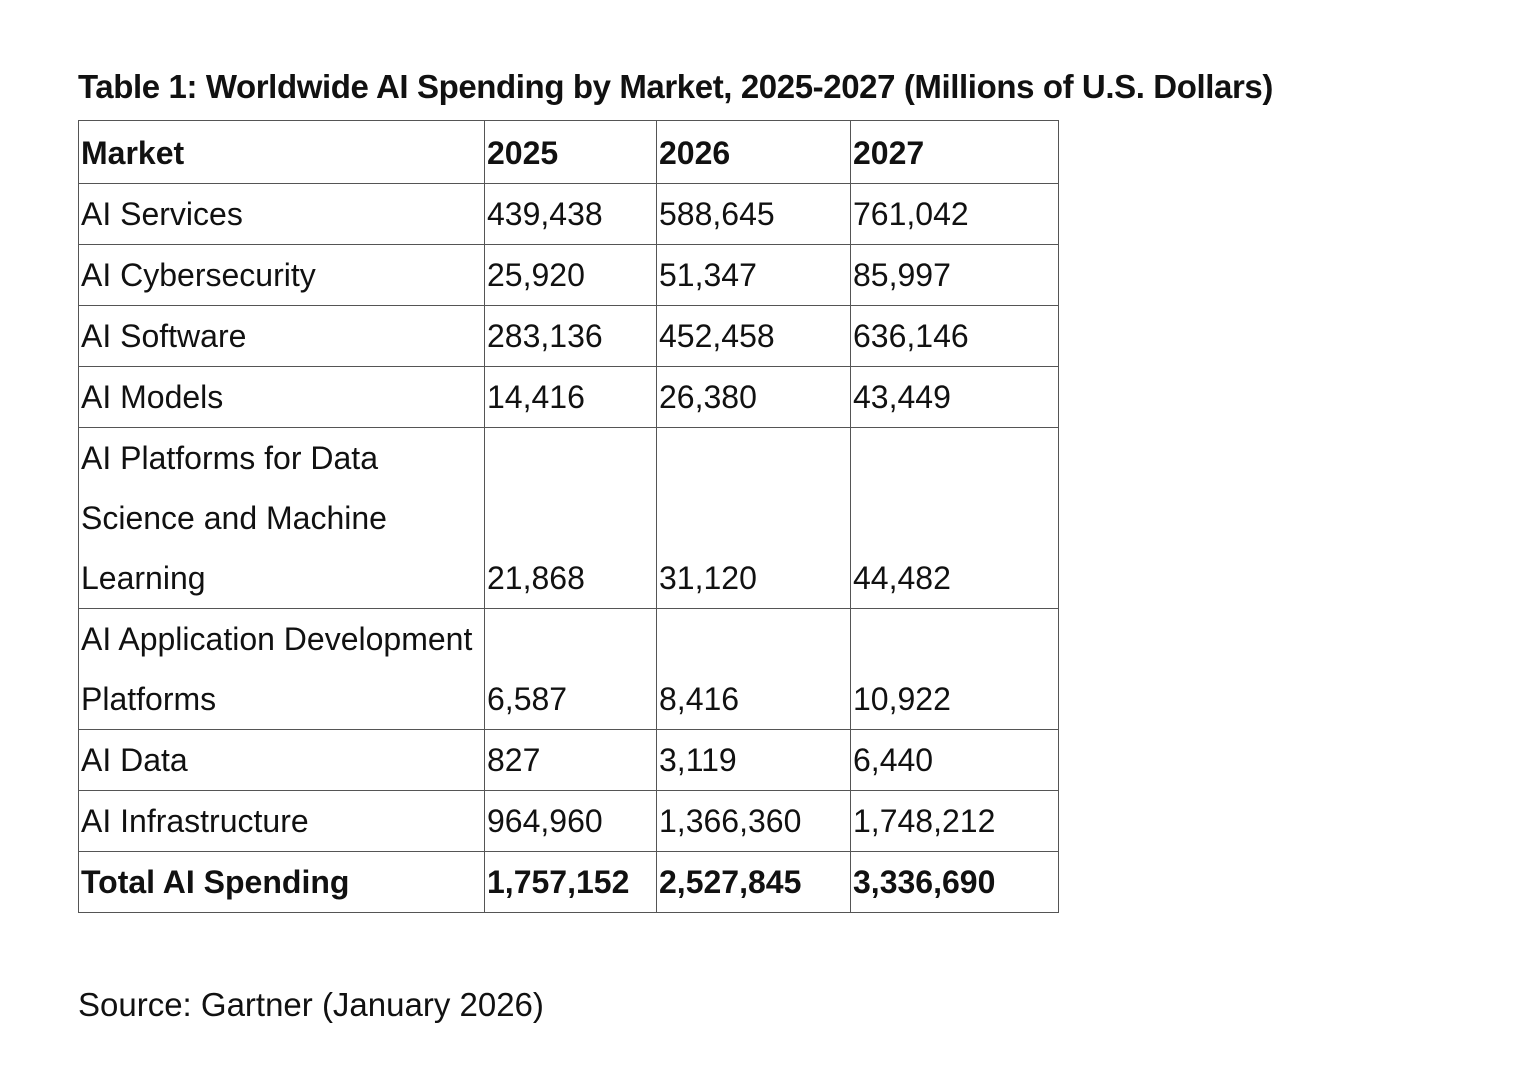  Describe the element at coordinates (281, 336) in the screenshot. I see `market-cell: AI Software` at that location.